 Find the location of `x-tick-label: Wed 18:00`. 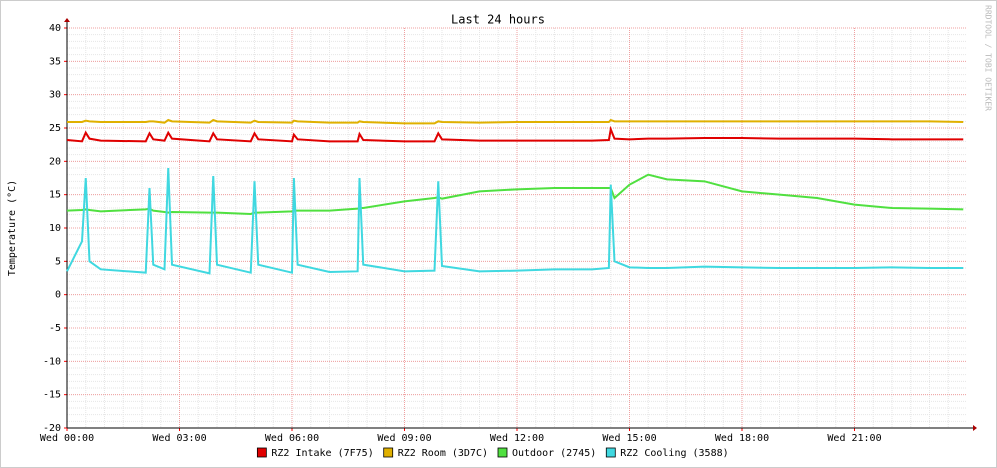

x-tick-label: Wed 18:00 is located at coordinates (742, 438).